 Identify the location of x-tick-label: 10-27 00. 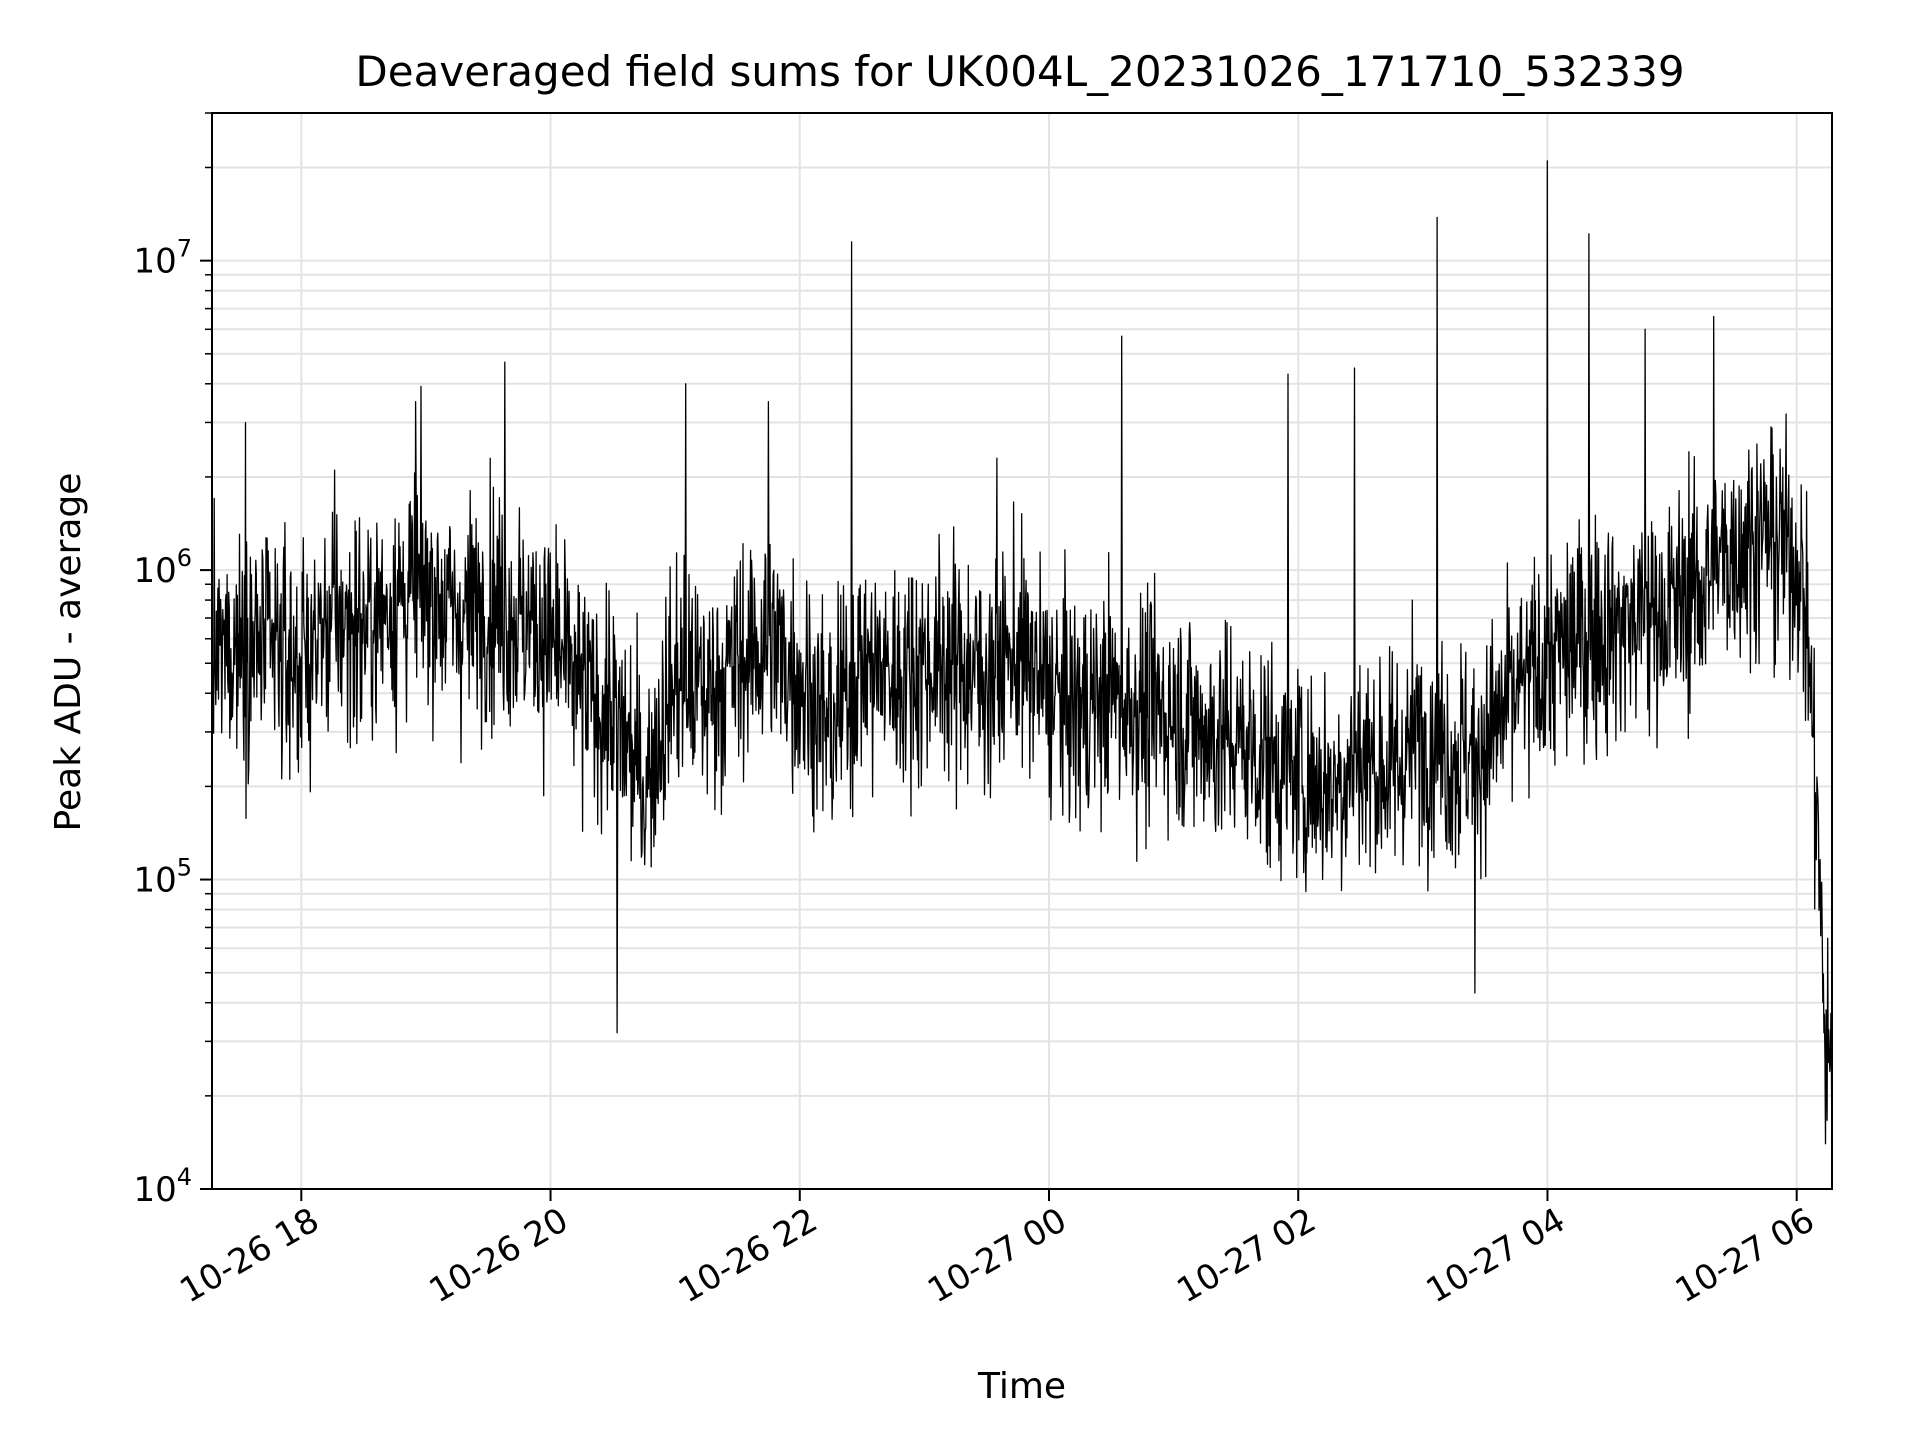
(997, 1255).